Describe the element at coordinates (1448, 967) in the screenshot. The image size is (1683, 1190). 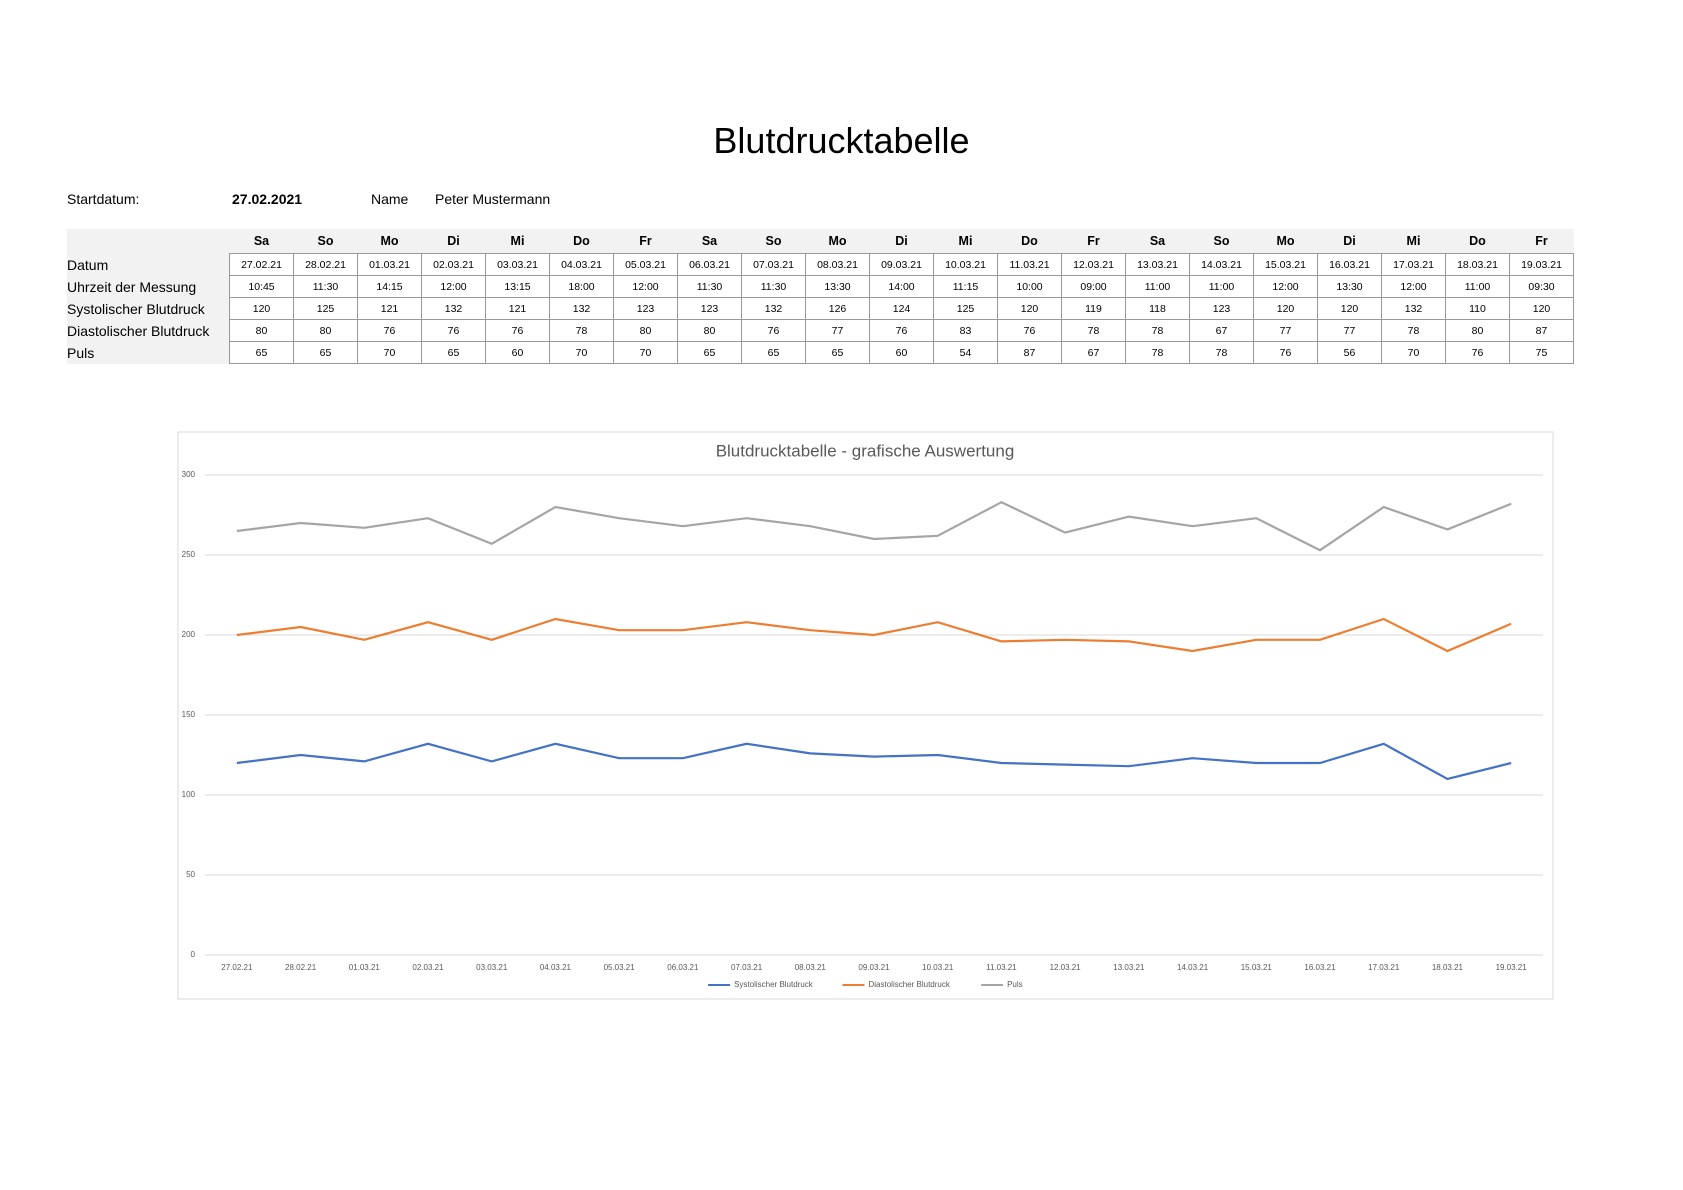
I see `x-tick-label: 18.03.21` at that location.